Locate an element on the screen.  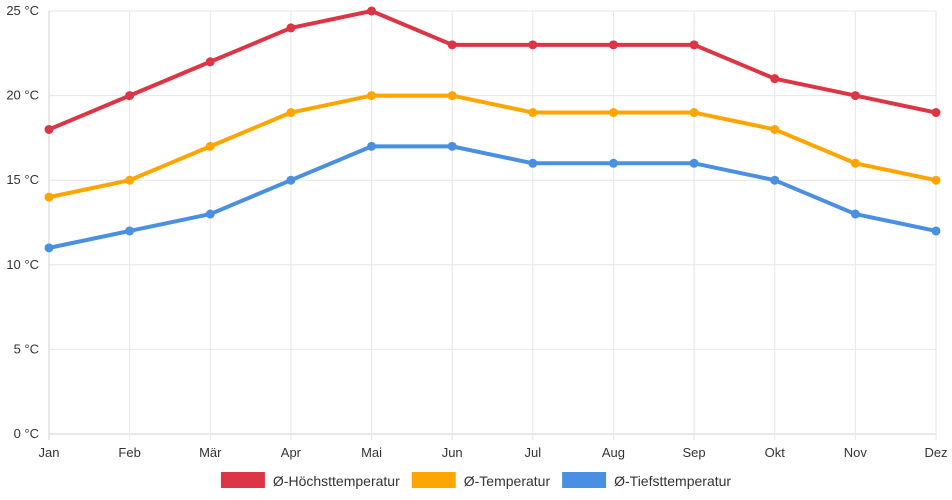
x-tick-label: Jul is located at coordinates (533, 452).